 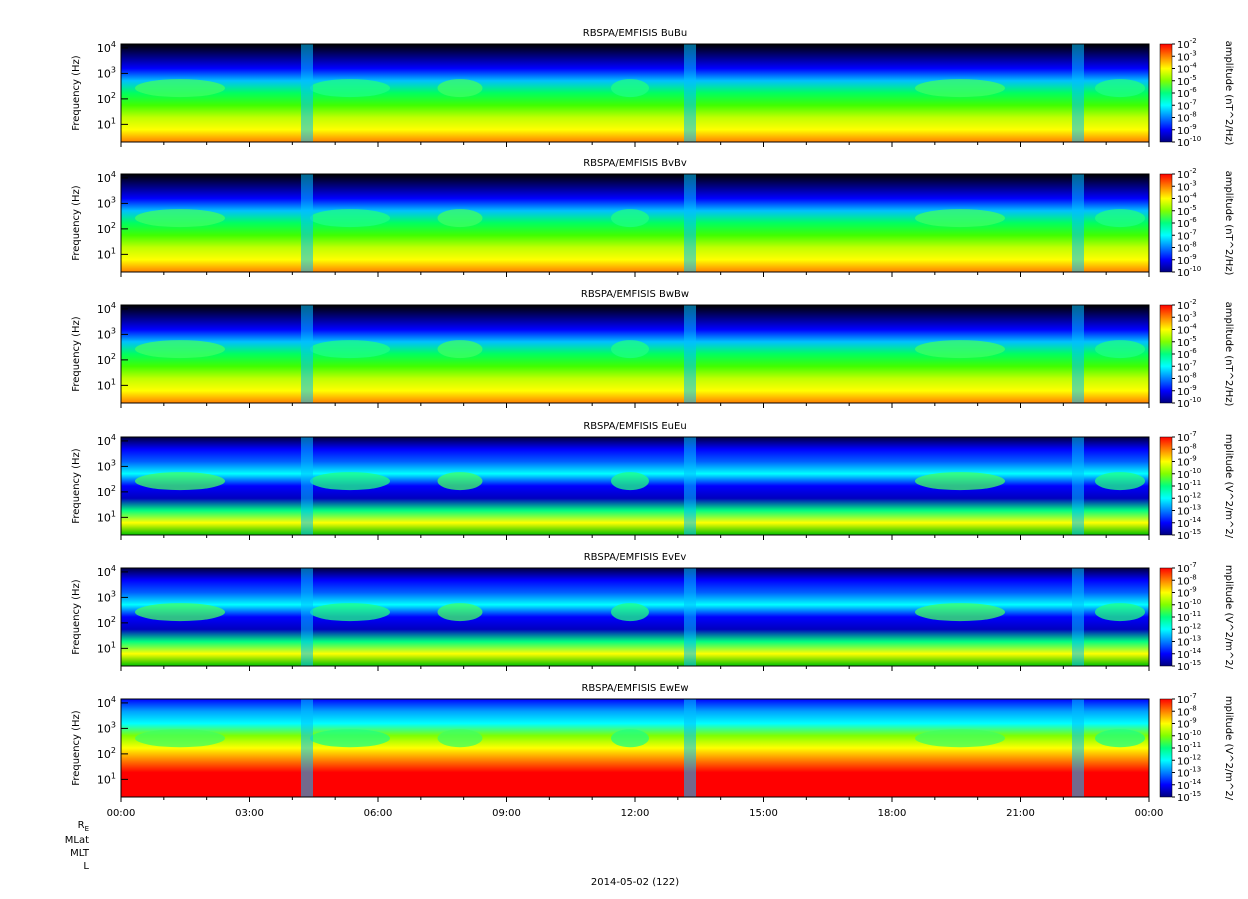 I want to click on panel-title: RBSPA/EMFISIS BwBw, so click(x=635, y=294).